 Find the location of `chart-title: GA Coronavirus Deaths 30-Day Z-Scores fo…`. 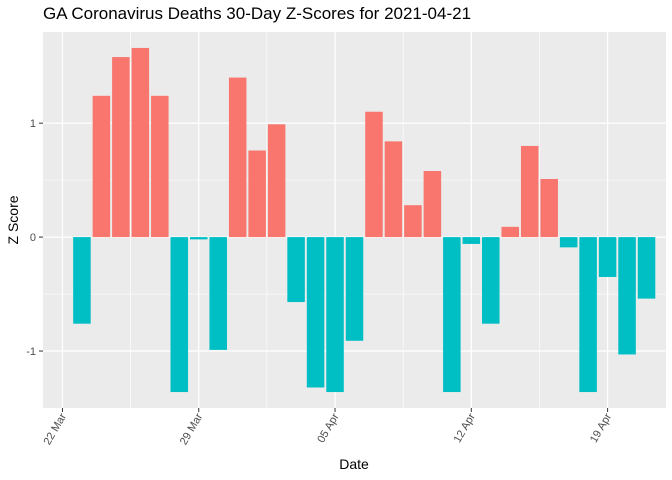

chart-title: GA Coronavirus Deaths 30-Day Z-Scores fo… is located at coordinates (257, 13).